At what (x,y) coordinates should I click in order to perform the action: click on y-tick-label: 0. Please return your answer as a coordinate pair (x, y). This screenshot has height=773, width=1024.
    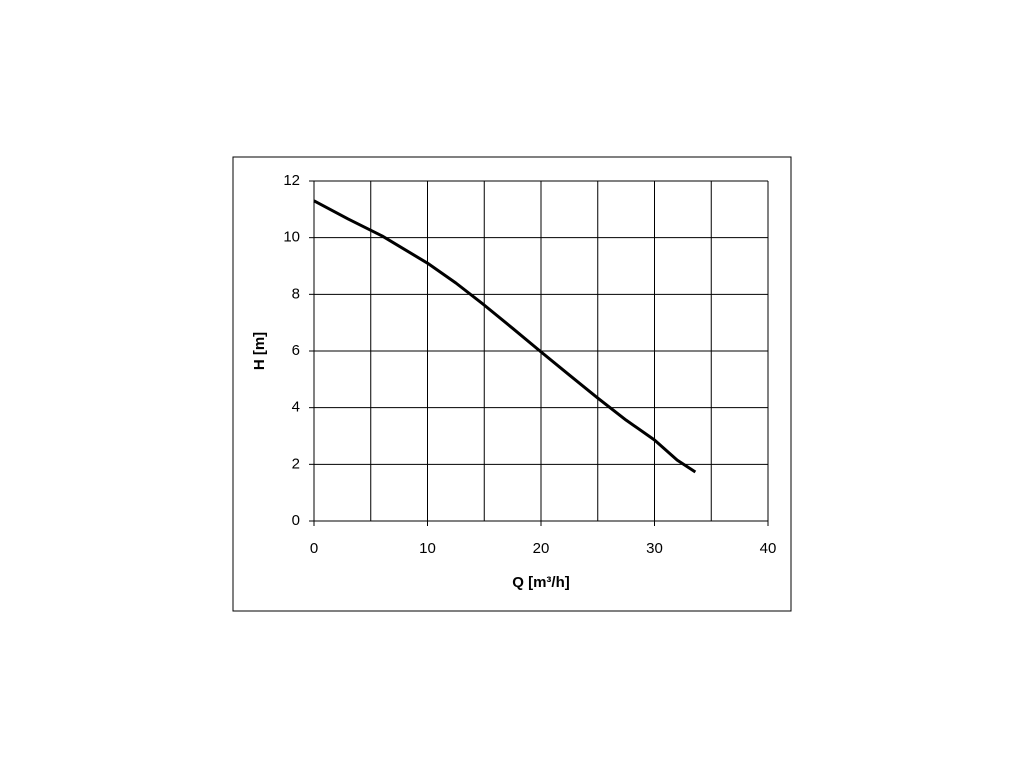
    Looking at the image, I should click on (296, 520).